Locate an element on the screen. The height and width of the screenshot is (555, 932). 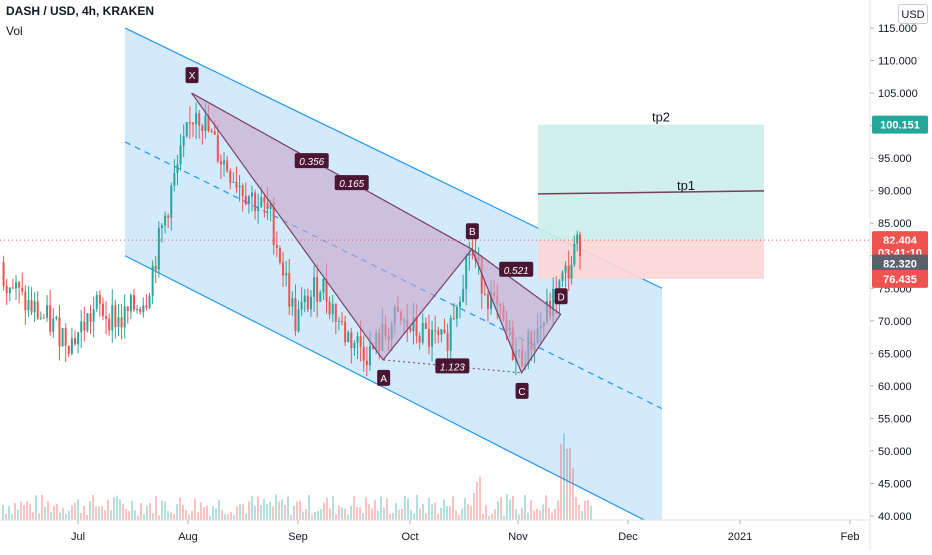
y-tick-label: 90.000 is located at coordinates (895, 192).